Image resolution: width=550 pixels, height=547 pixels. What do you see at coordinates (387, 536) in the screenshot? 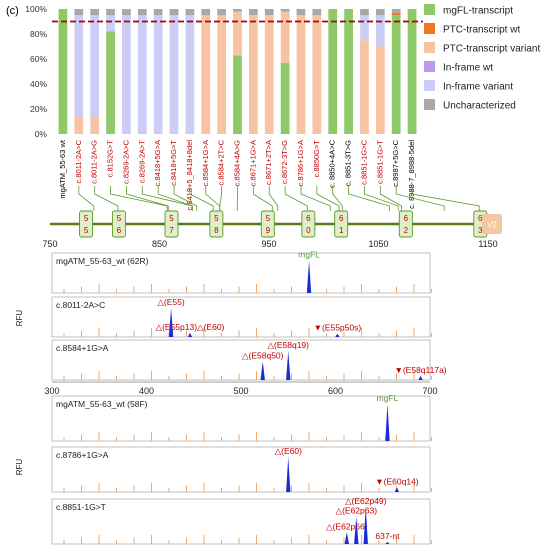
I see `peak-label: 637-nt` at bounding box center [387, 536].